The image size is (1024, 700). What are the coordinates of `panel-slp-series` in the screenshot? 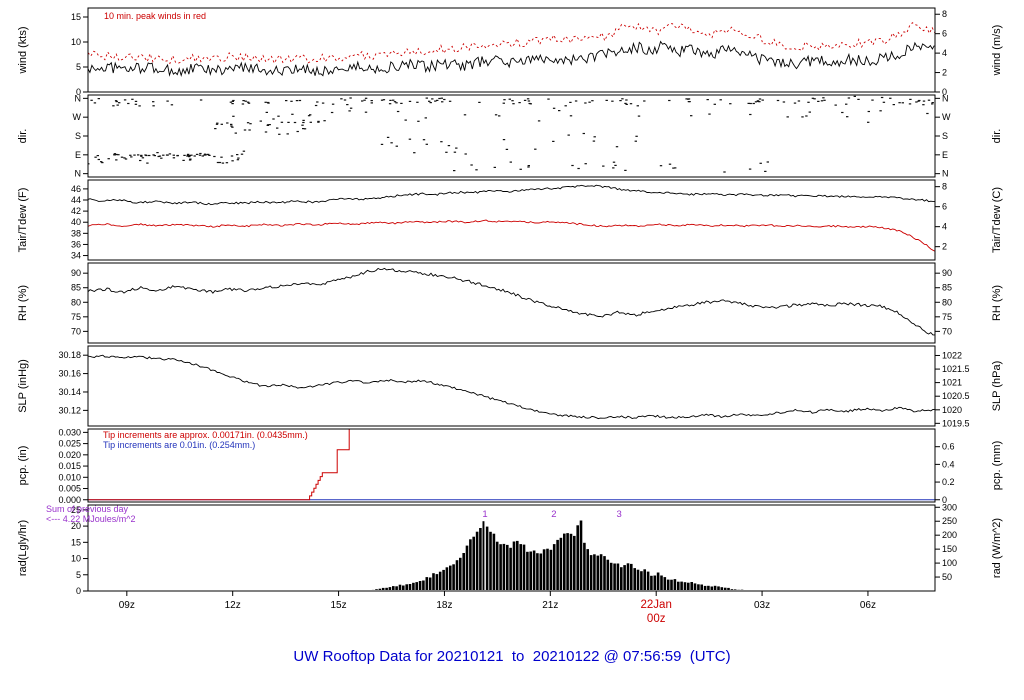 It's located at (511, 387).